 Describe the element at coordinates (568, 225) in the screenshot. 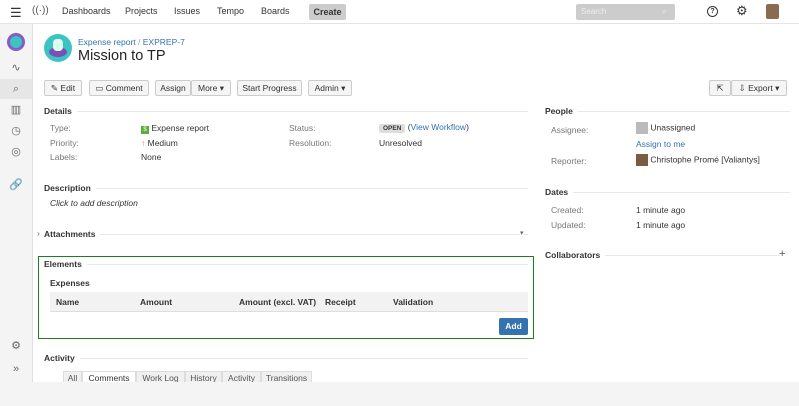

I see `updated-label: Updated:` at that location.